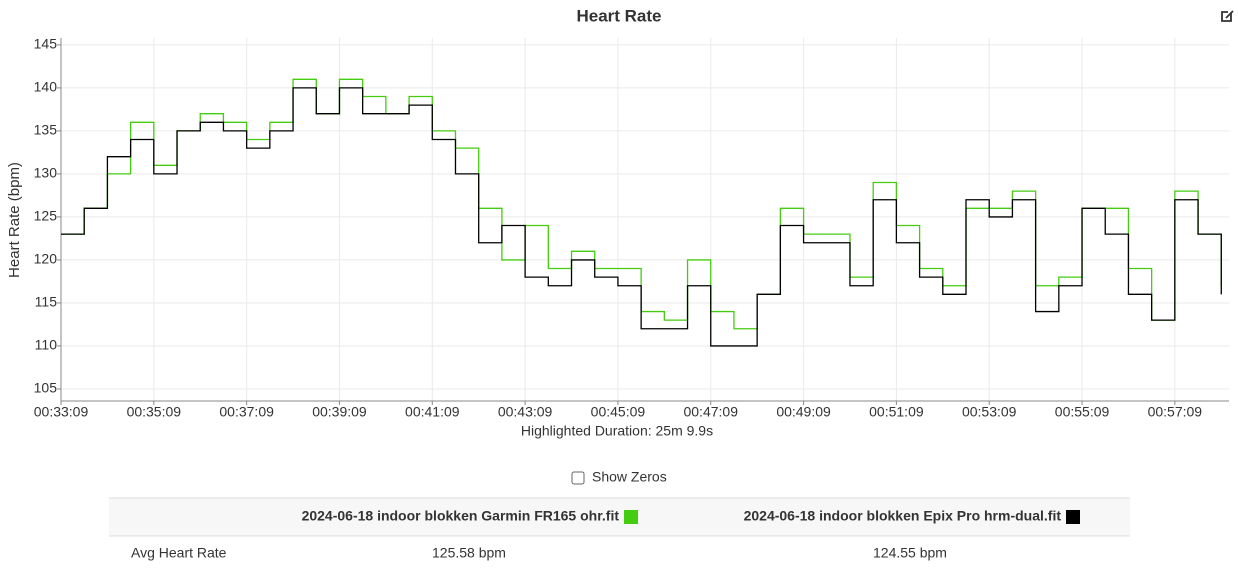  I want to click on x-tick-label: 00:47:09, so click(710, 412).